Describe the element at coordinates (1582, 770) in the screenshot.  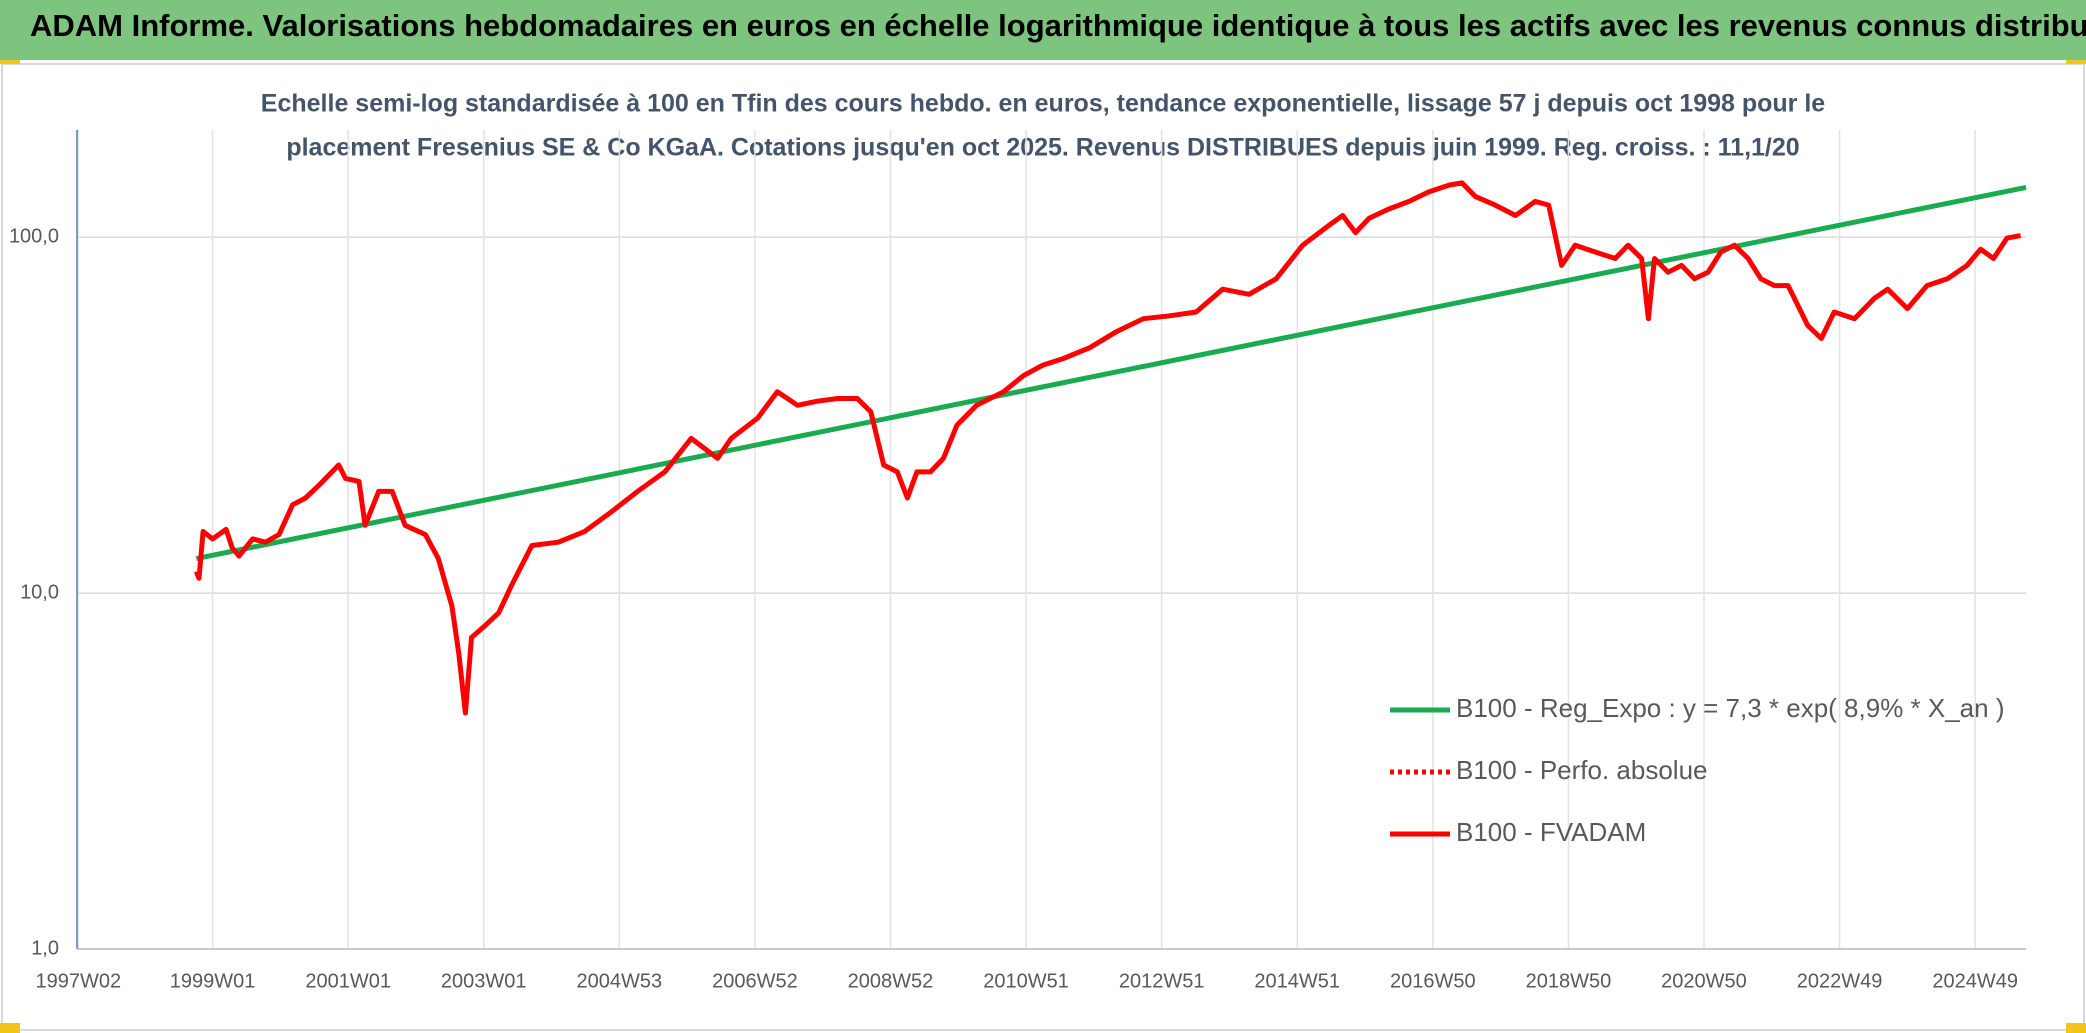
I see `legend-label: B100 - Perfo. absolue` at that location.